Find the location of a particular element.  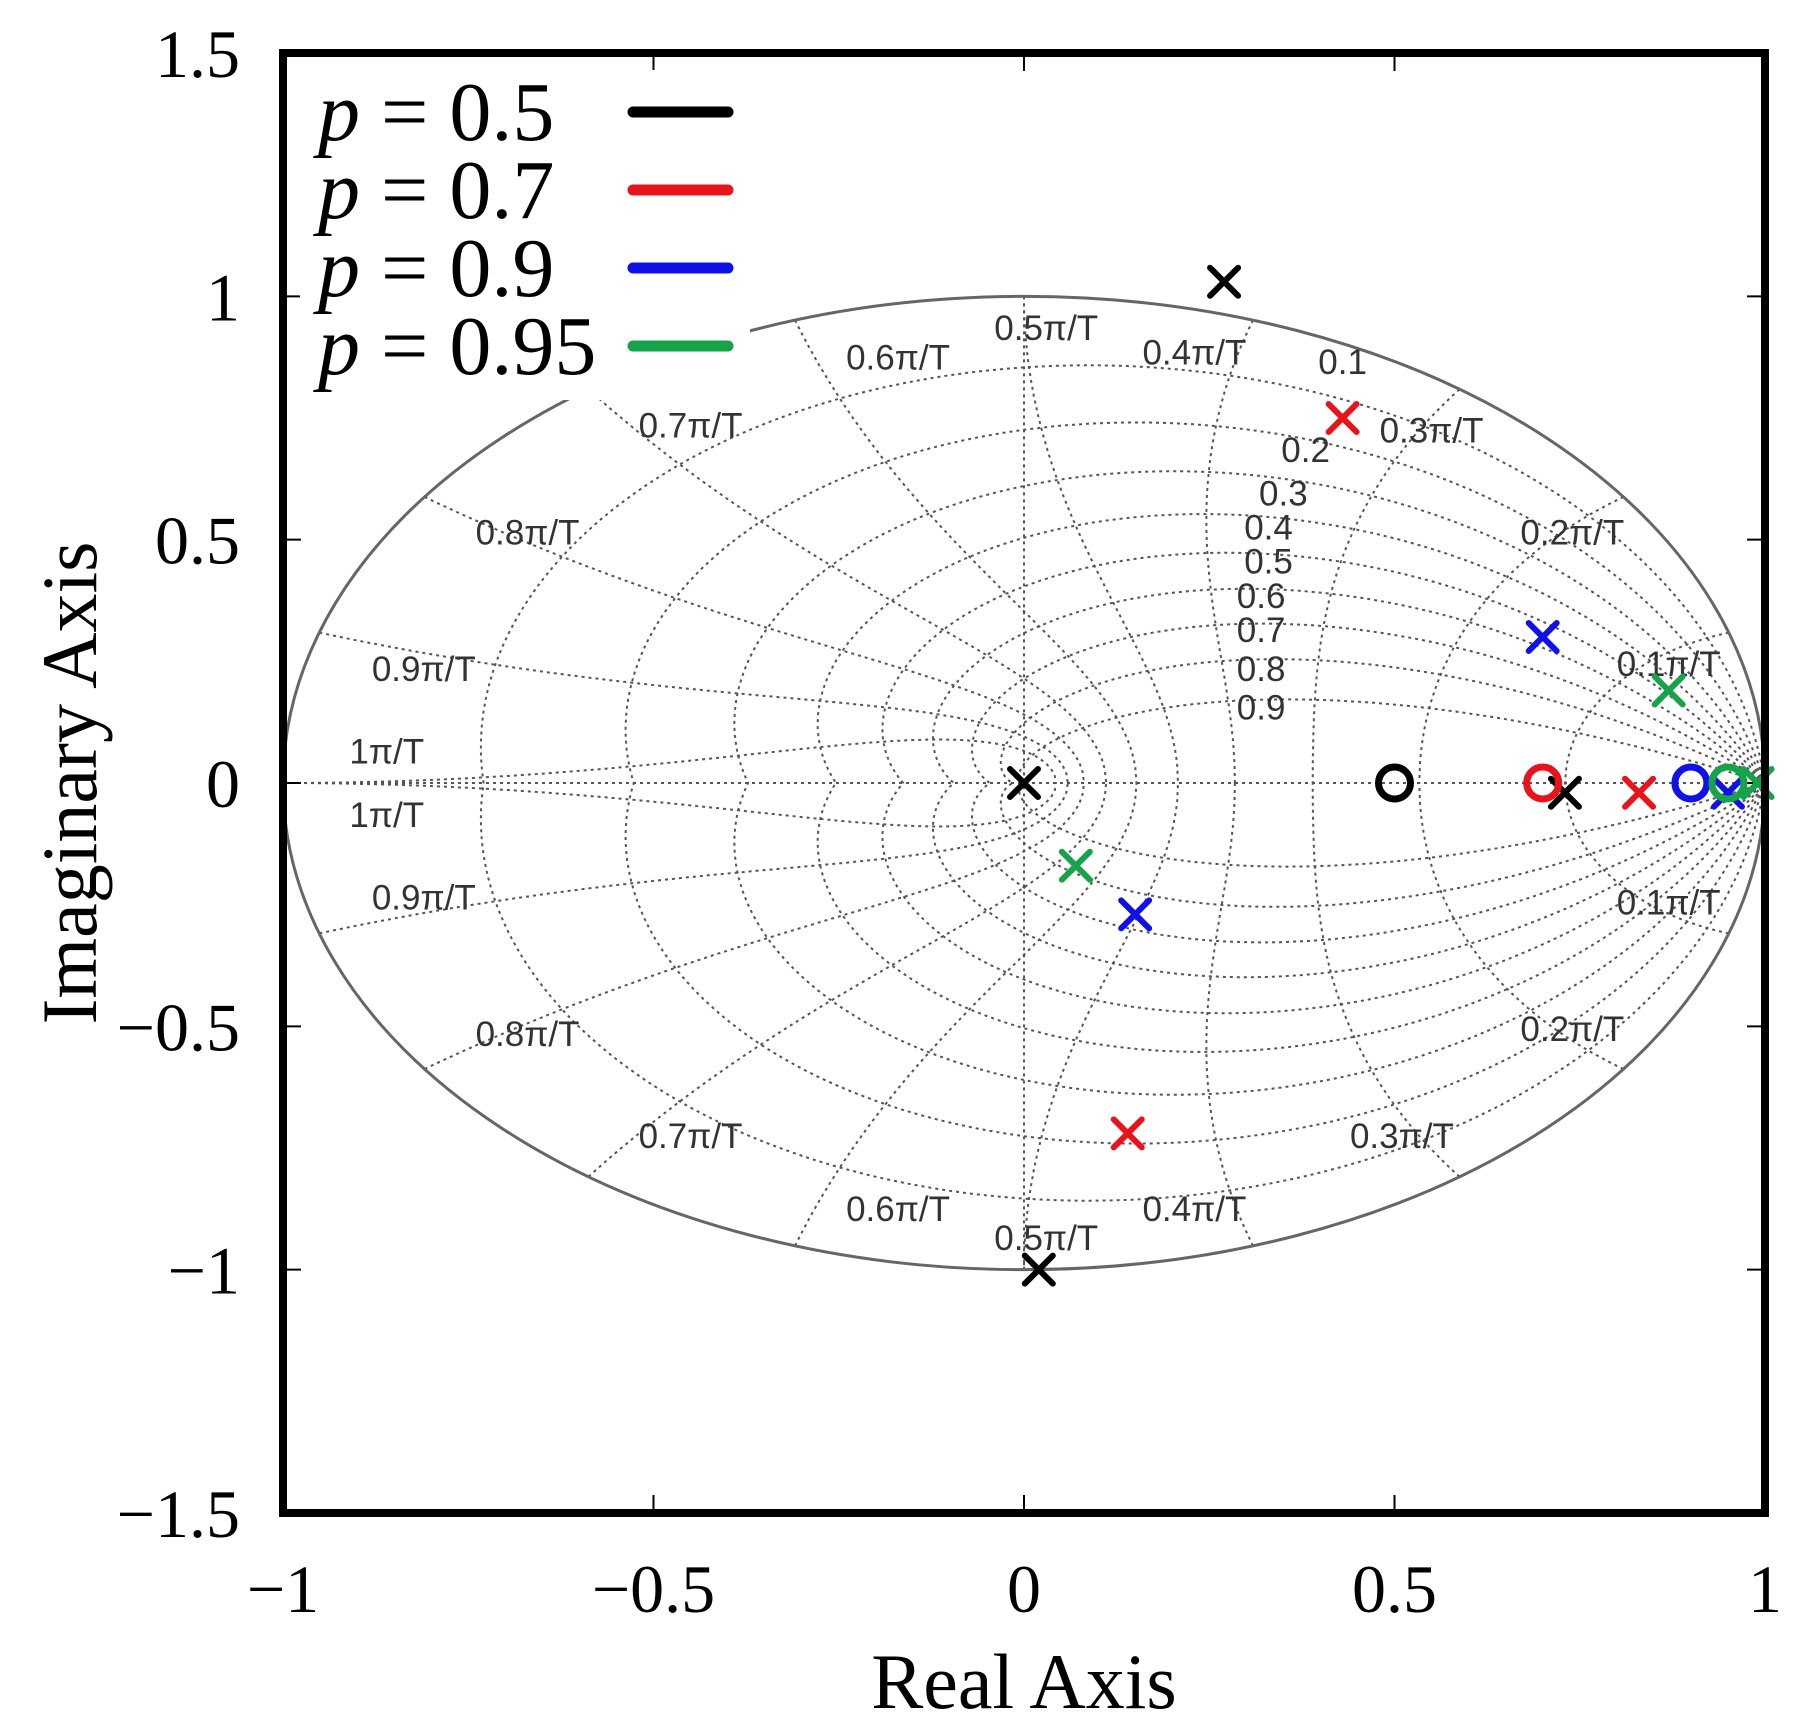

legend-label: p = 0.95 is located at coordinates (454, 346).